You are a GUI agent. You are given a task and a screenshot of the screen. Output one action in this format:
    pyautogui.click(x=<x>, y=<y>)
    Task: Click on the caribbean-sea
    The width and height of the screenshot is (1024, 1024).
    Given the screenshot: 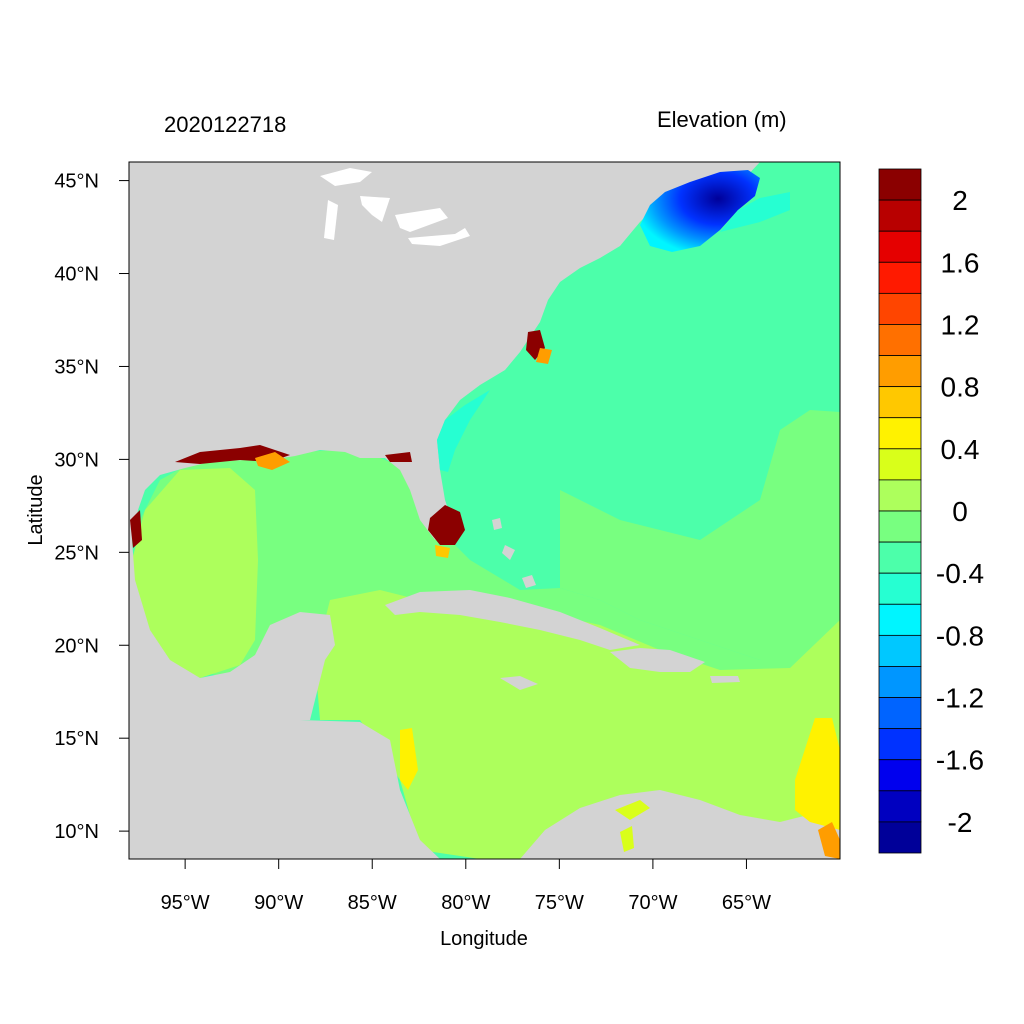 What is the action you would take?
    pyautogui.click(x=577, y=724)
    